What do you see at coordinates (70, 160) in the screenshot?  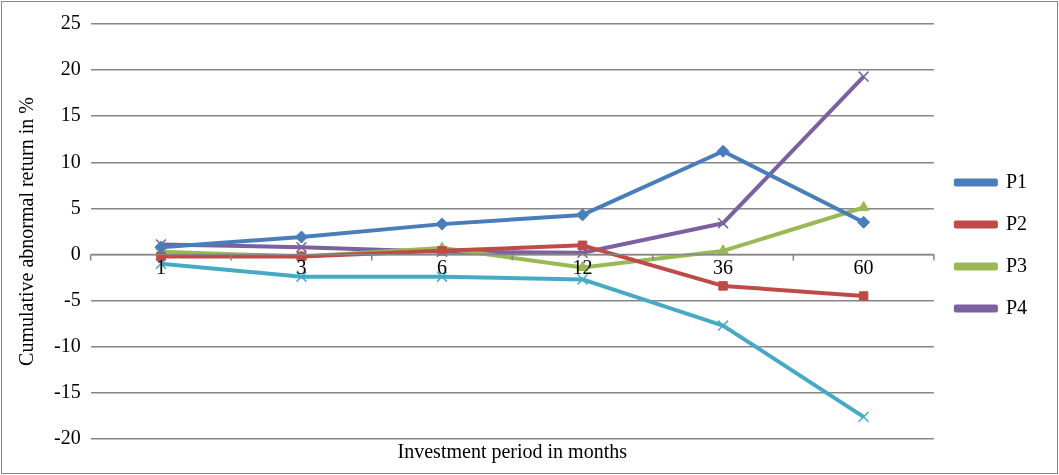 I see `y-tick-label: 10` at bounding box center [70, 160].